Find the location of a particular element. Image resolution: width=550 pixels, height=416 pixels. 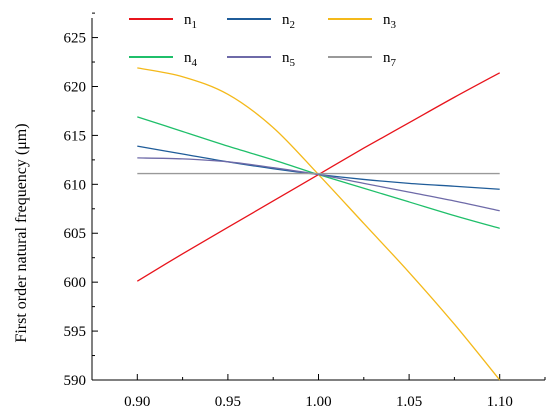

legend-label-n2: n2 is located at coordinates (288, 21).